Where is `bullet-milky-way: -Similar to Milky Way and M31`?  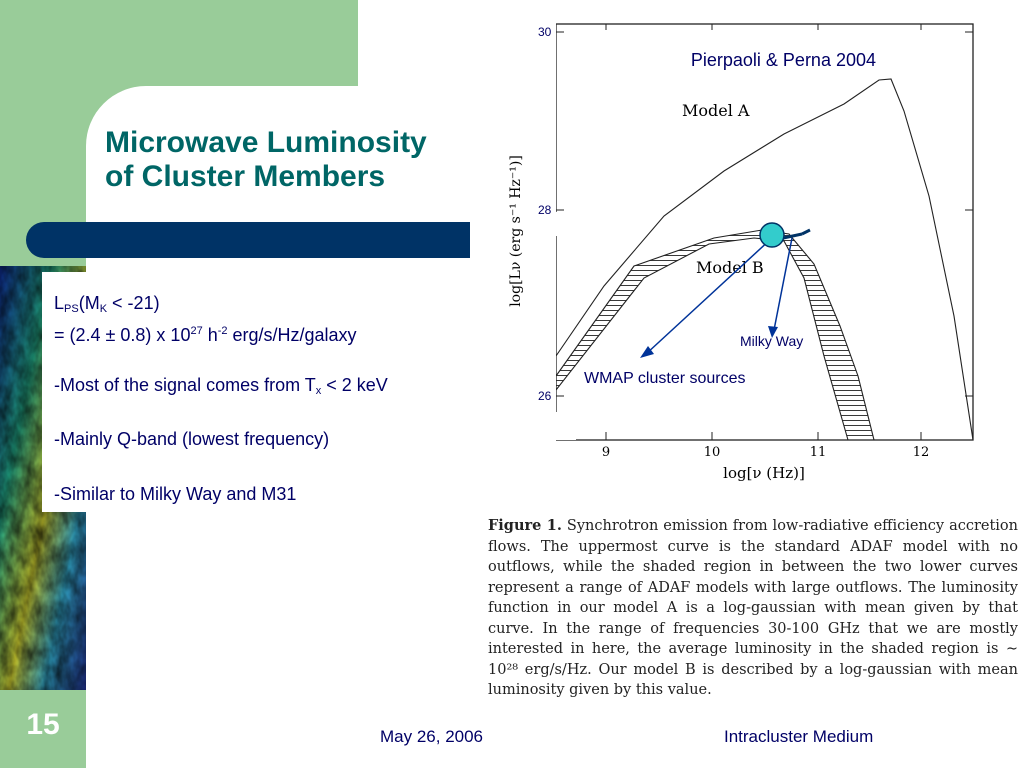
bullet-milky-way: -Similar to Milky Way and M31 is located at coordinates (175, 494).